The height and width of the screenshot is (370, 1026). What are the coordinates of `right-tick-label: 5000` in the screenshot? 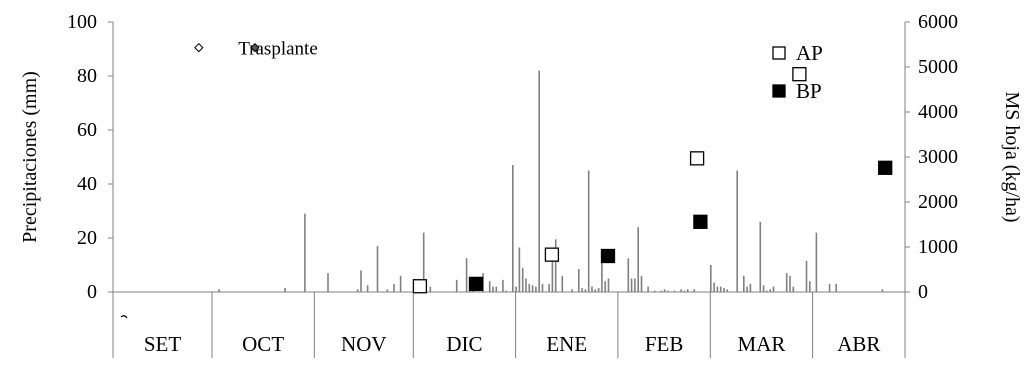 It's located at (938, 67).